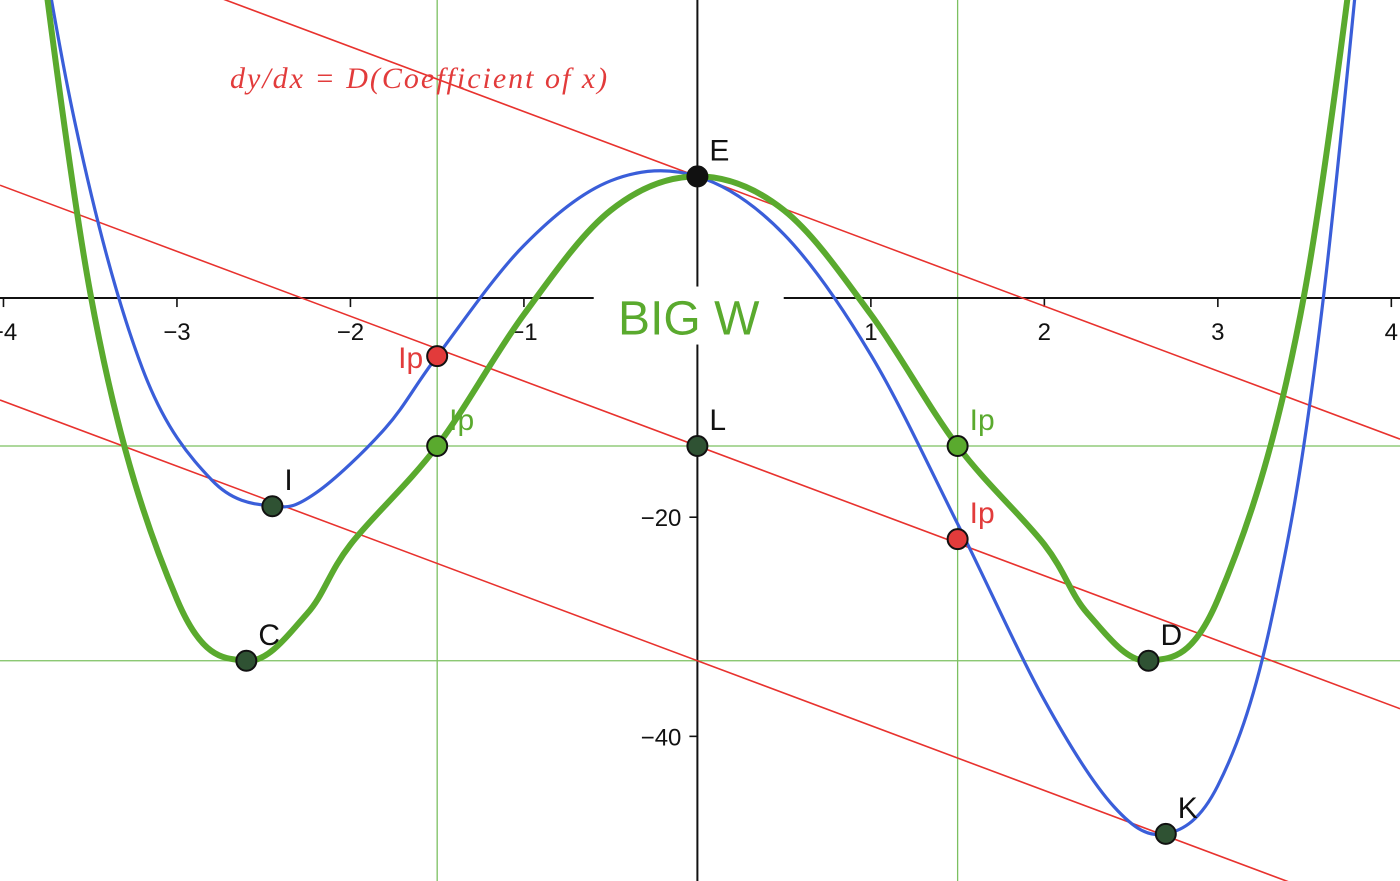 The width and height of the screenshot is (1400, 881). Describe the element at coordinates (419, 78) in the screenshot. I see `derivative-annotation: dy/dx = D(Coefficient of x)` at that location.